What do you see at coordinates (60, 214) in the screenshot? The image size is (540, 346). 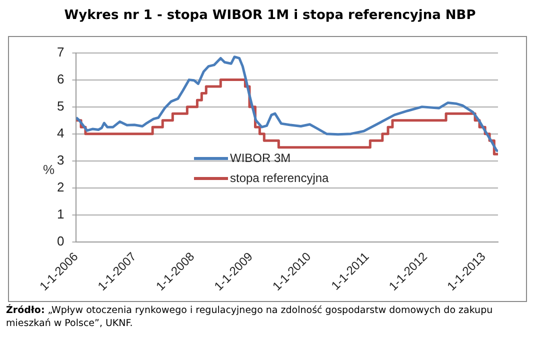 I see `y-tick-label: 1` at bounding box center [60, 214].